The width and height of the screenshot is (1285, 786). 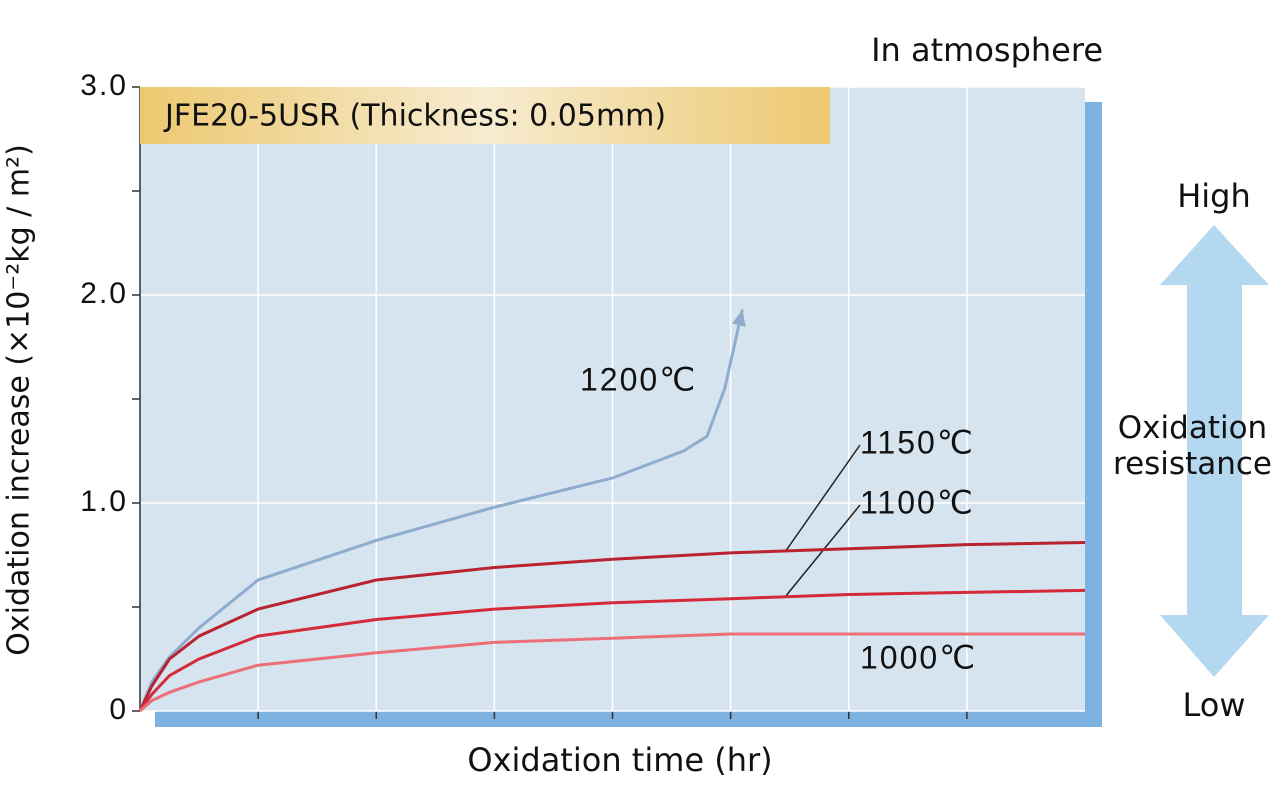 I want to click on shadow-right, so click(x=1093, y=414).